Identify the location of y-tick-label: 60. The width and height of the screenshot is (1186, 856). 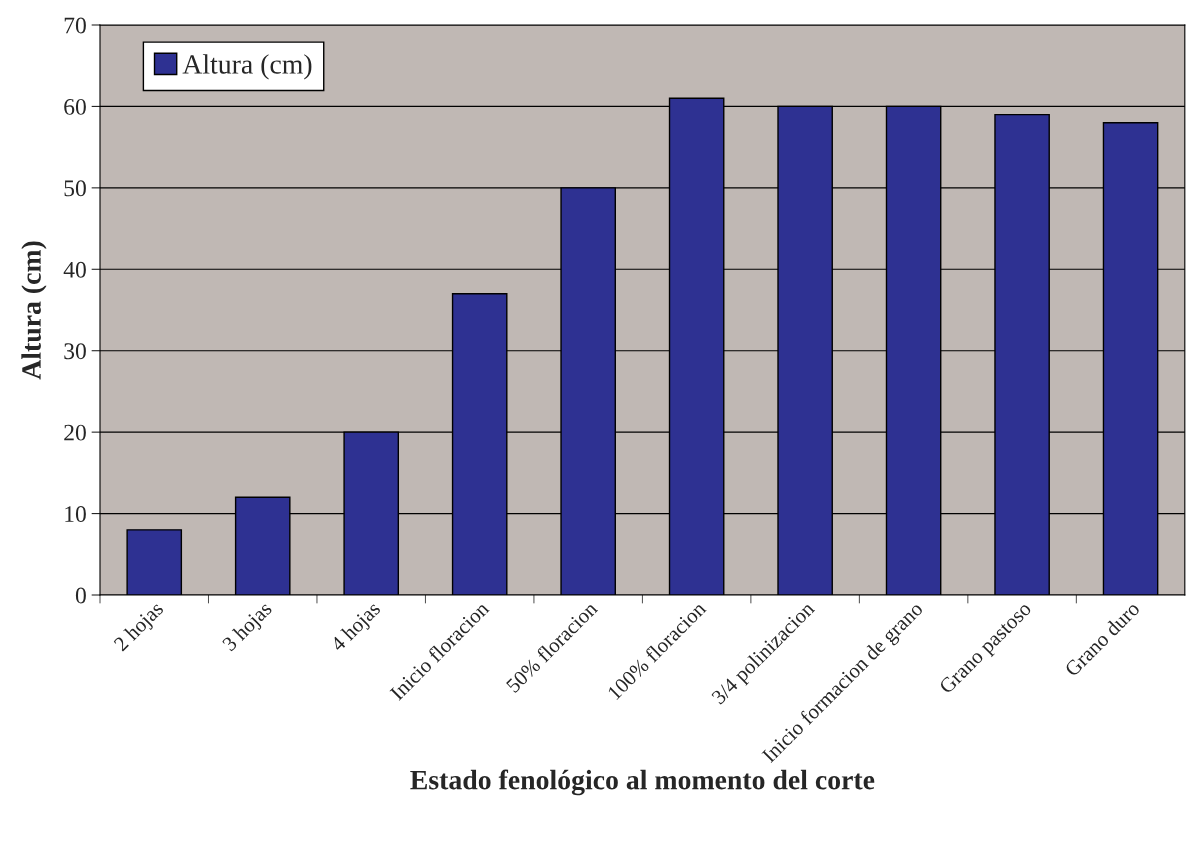
(75, 106).